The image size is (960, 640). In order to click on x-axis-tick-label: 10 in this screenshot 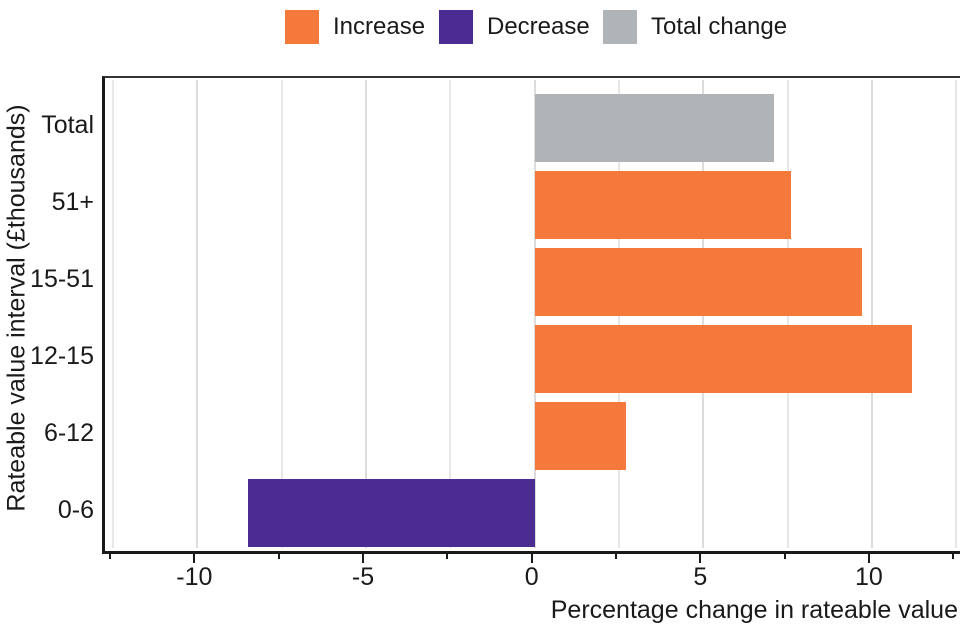, I will do `click(869, 577)`.